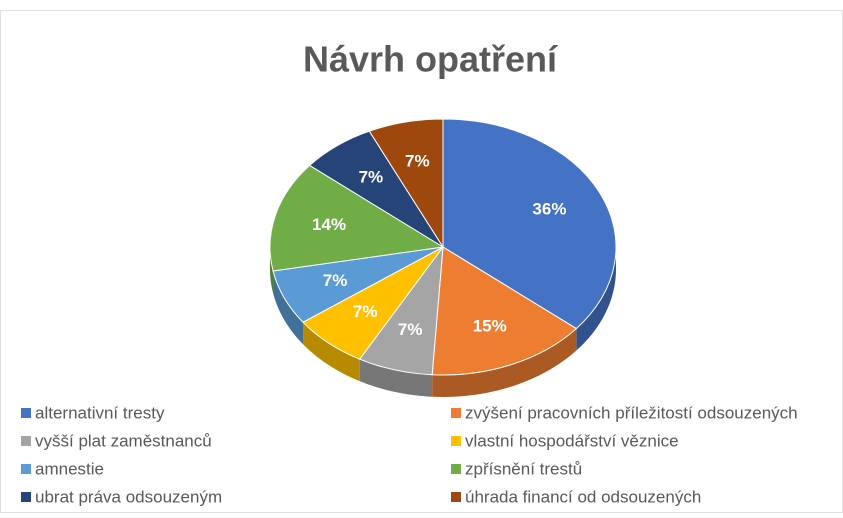 The image size is (843, 518). Describe the element at coordinates (123, 440) in the screenshot. I see `legend-label: vyšší plat zaměstnanců` at that location.